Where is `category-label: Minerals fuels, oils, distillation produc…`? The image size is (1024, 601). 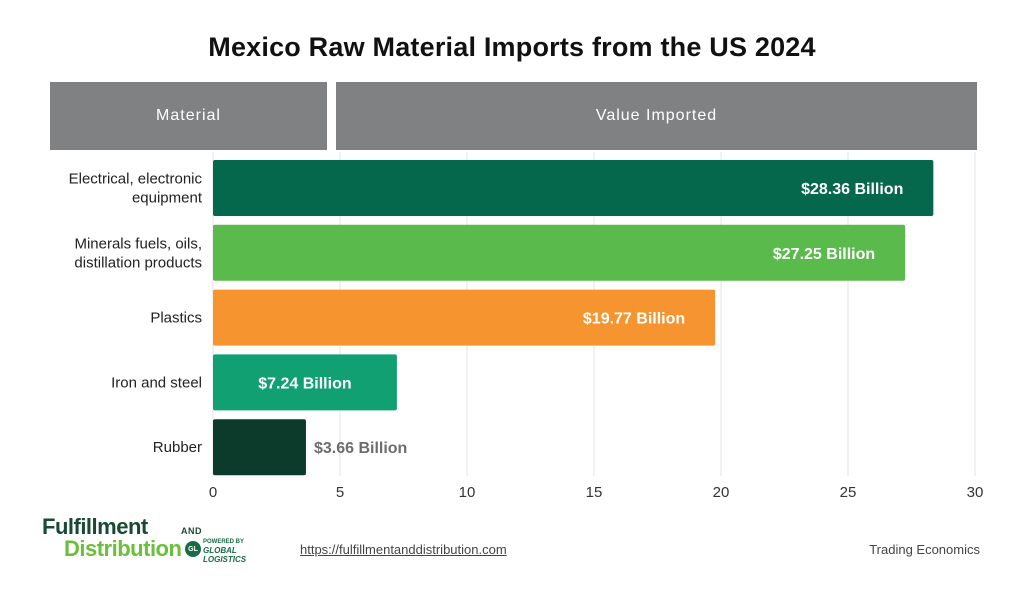
category-label: Minerals fuels, oils, distillation produc… is located at coordinates (138, 253).